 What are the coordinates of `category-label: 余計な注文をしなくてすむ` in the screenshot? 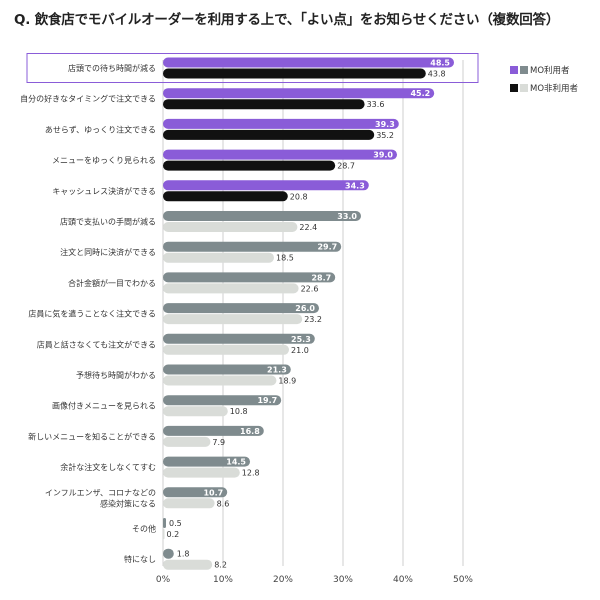 It's located at (108, 467).